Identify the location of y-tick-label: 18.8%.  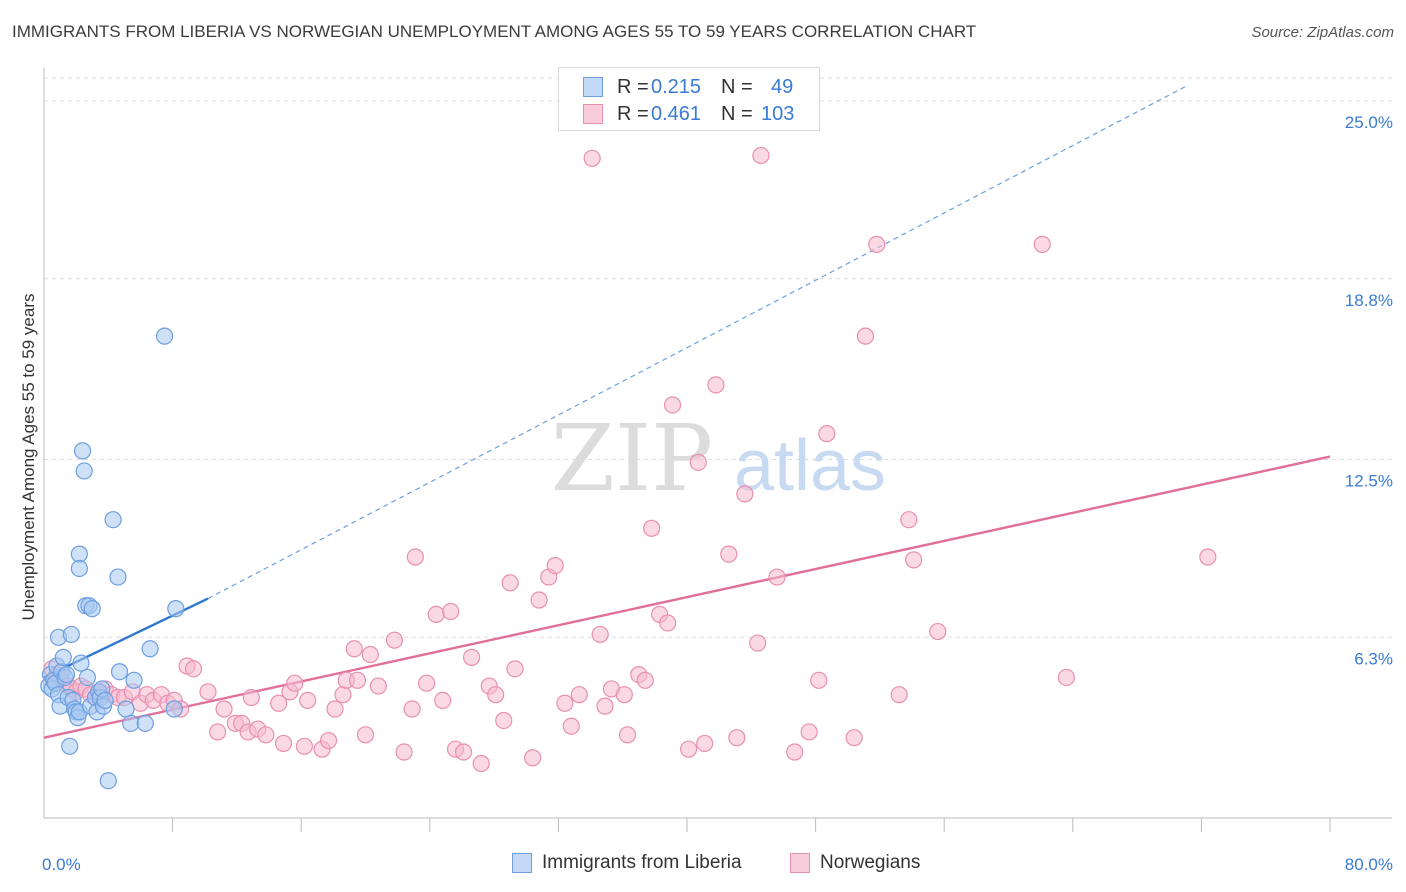
(1369, 300).